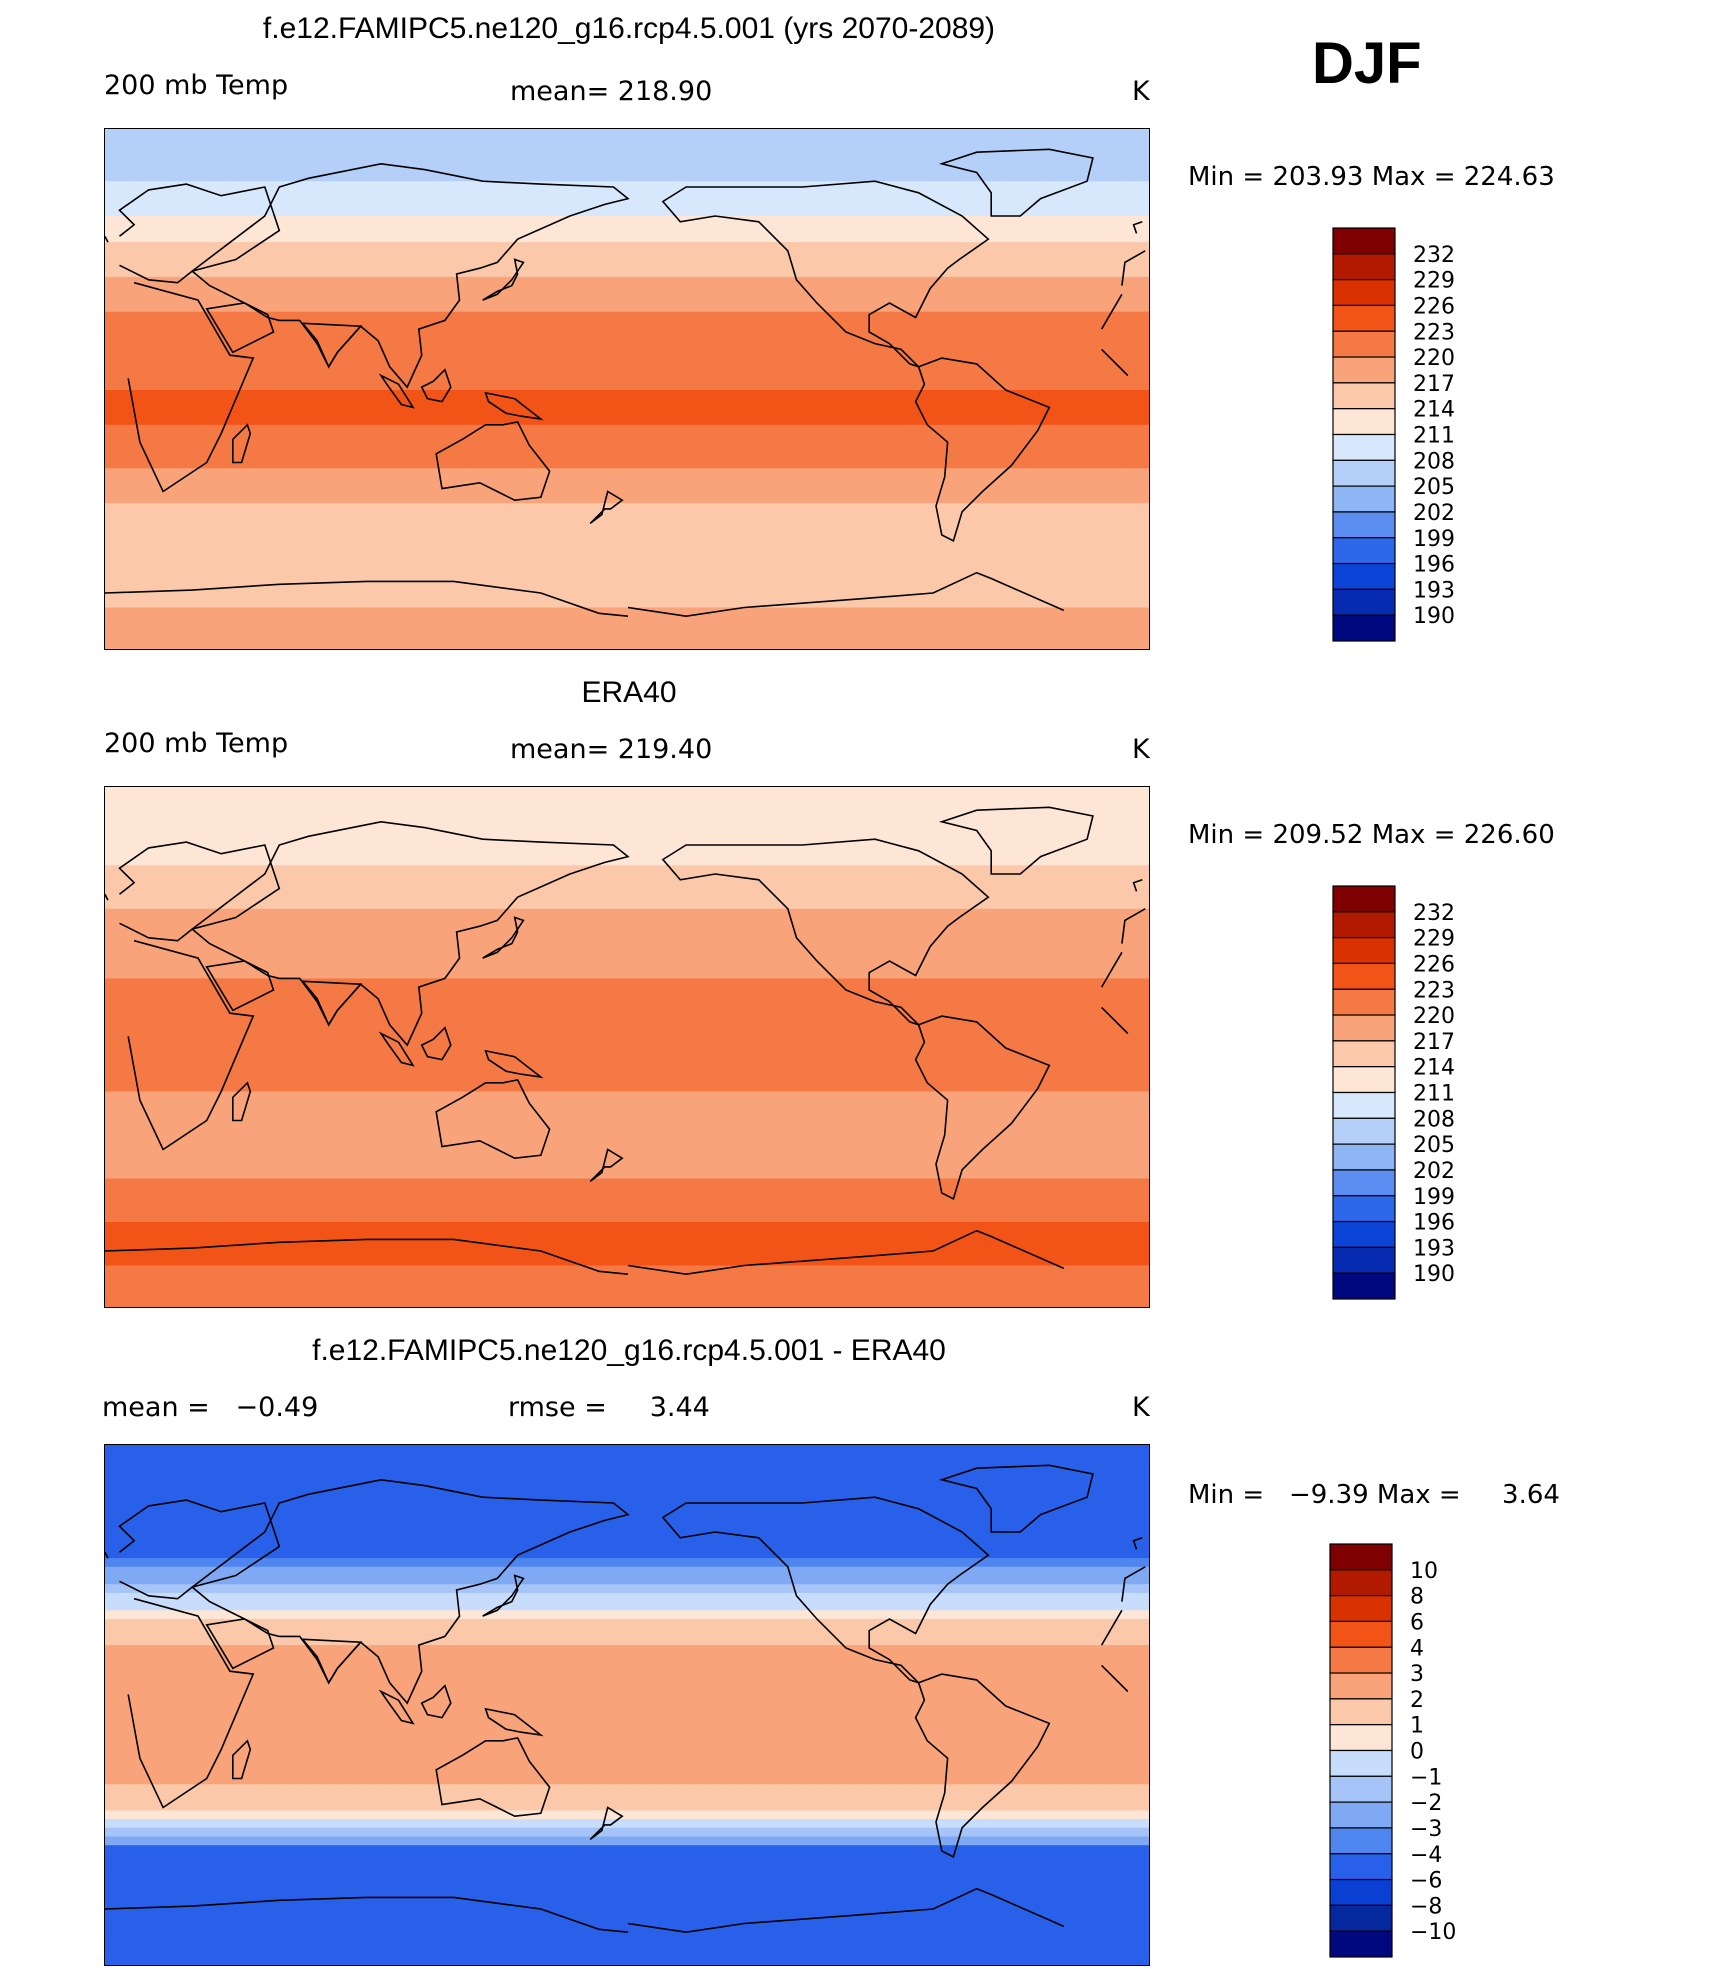  Describe the element at coordinates (1434, 1274) in the screenshot. I see `colorbar-tick-label: 190` at that location.